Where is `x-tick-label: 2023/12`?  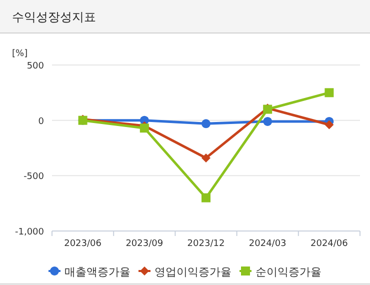 x-tick-label: 2023/12 is located at coordinates (206, 244).